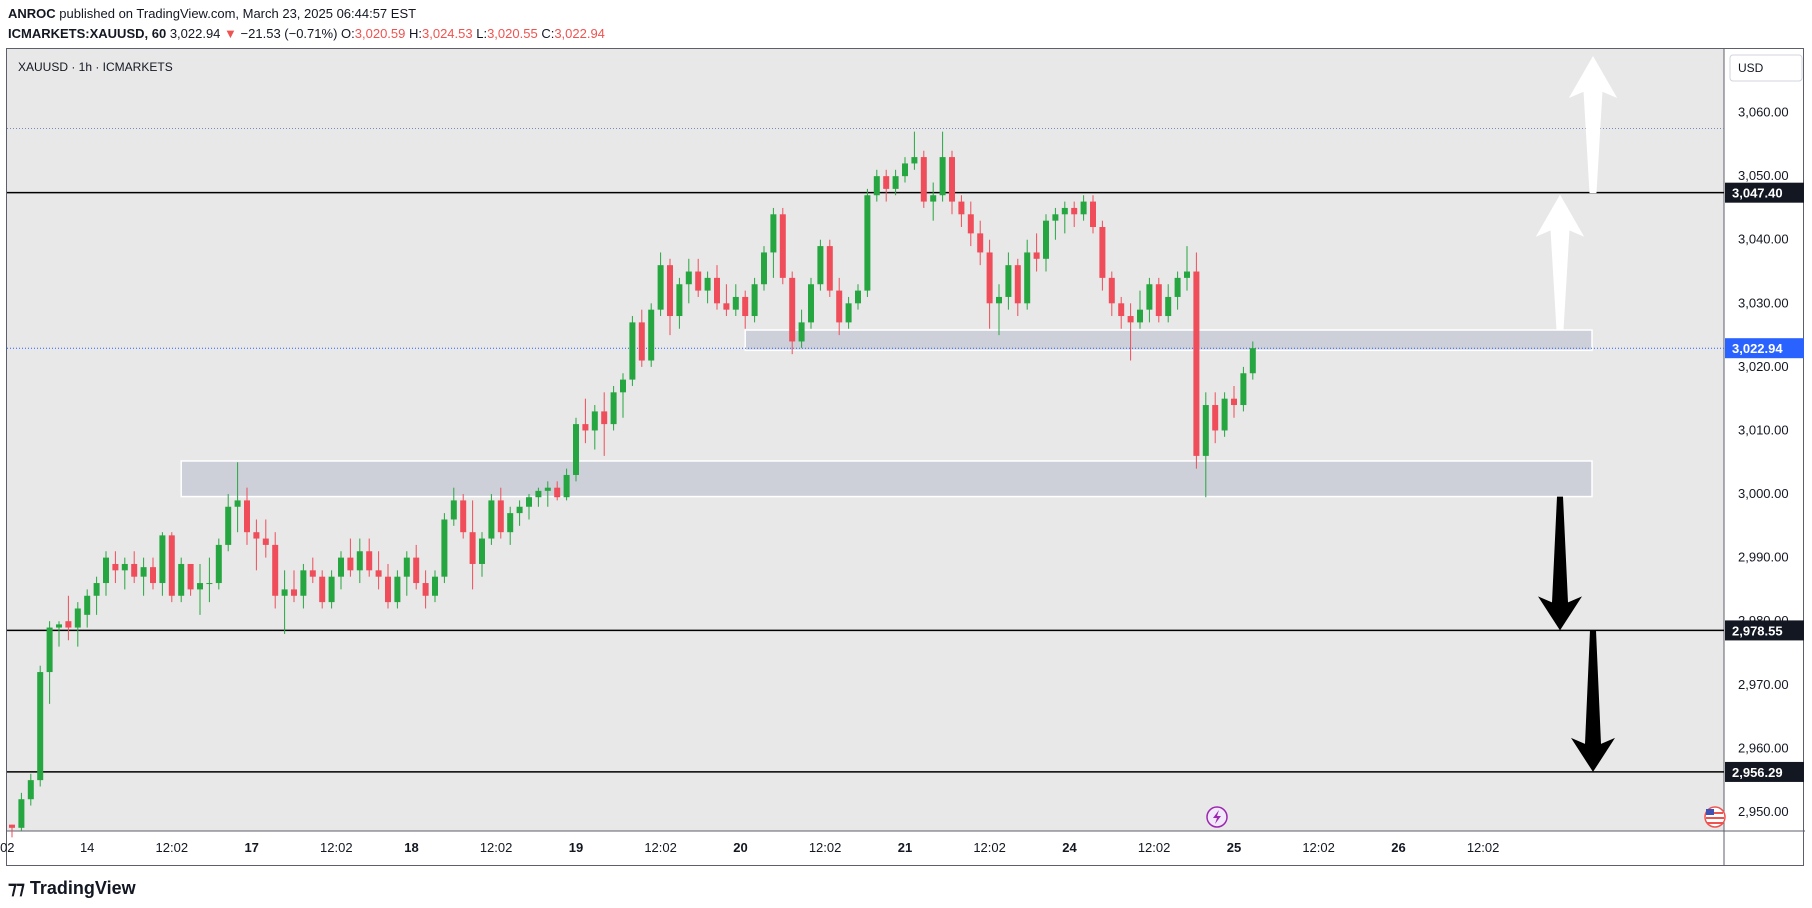 The image size is (1812, 908). What do you see at coordinates (16, 888) in the screenshot?
I see `tradingview-logo-icon: ⁊⁊` at bounding box center [16, 888].